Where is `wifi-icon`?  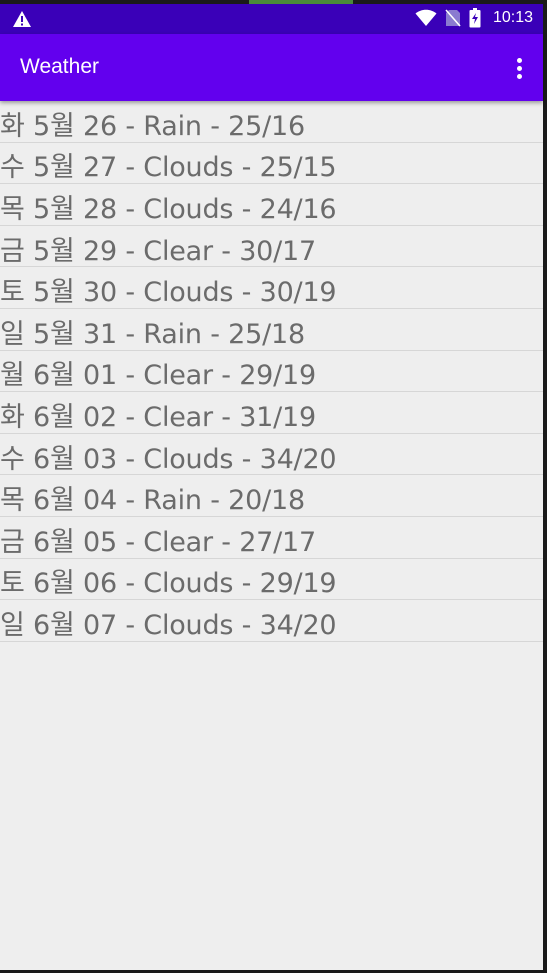
wifi-icon is located at coordinates (426, 17).